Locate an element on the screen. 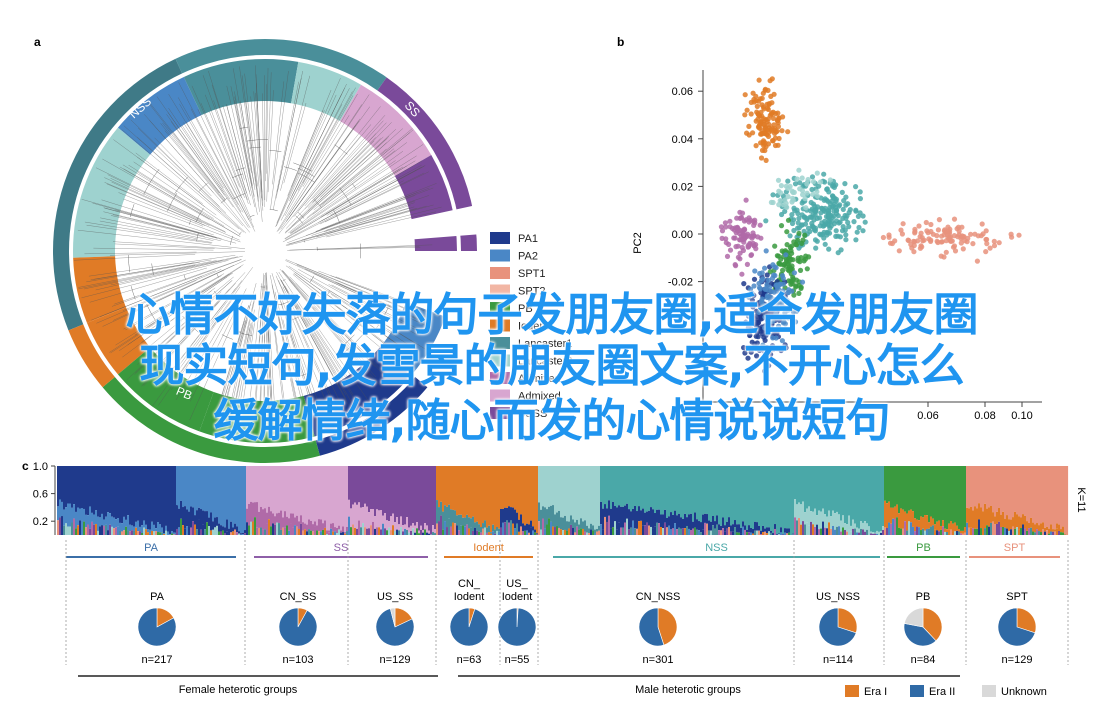 This screenshot has width=1103, height=722. pie-label: Iodent is located at coordinates (517, 597).